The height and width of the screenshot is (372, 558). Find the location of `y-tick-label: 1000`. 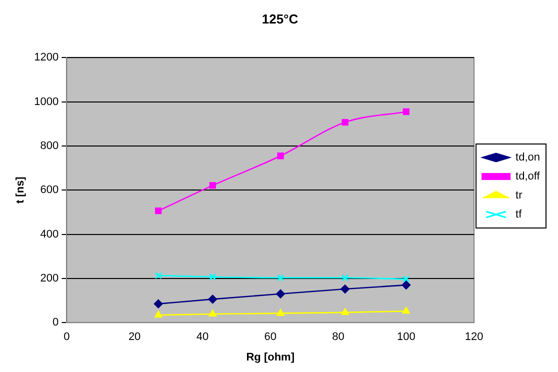

y-tick-label: 1000 is located at coordinates (46, 102).